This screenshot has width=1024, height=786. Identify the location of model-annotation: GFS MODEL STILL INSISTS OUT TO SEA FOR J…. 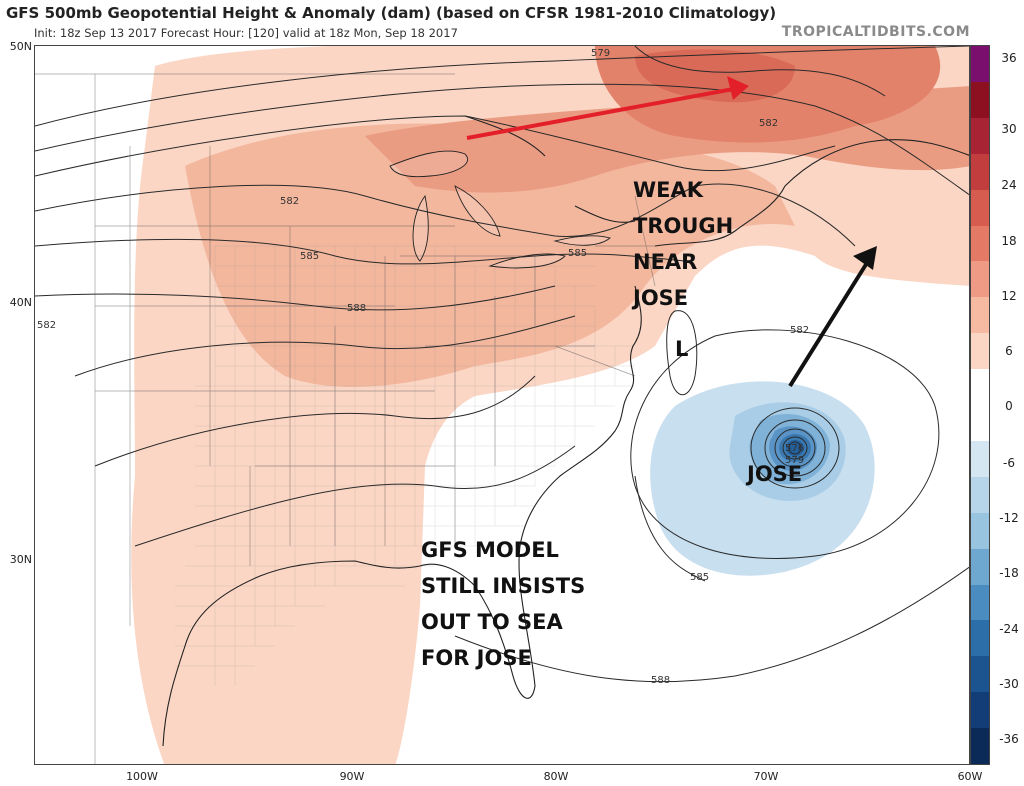
(503, 604).